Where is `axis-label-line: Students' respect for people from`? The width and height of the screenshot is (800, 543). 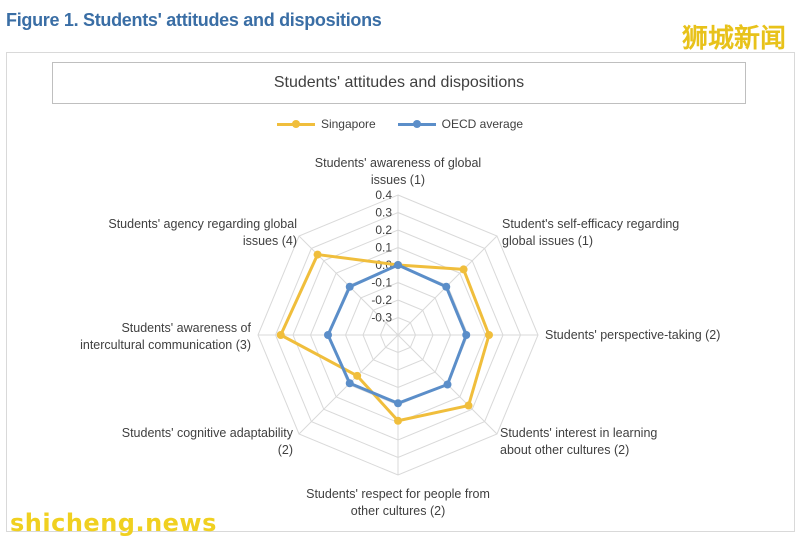
axis-label-line: Students' respect for people from is located at coordinates (398, 494).